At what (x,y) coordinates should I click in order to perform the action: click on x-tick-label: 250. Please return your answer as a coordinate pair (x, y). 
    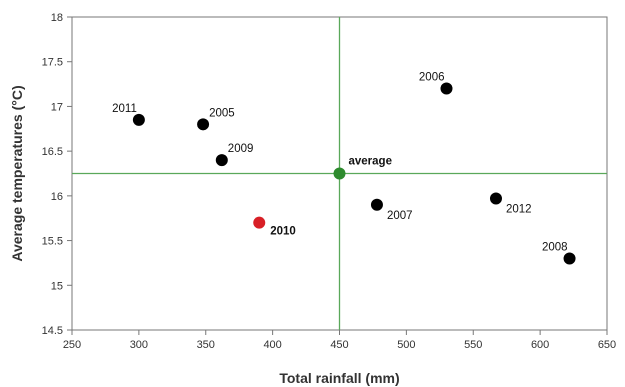
    Looking at the image, I should click on (72, 345).